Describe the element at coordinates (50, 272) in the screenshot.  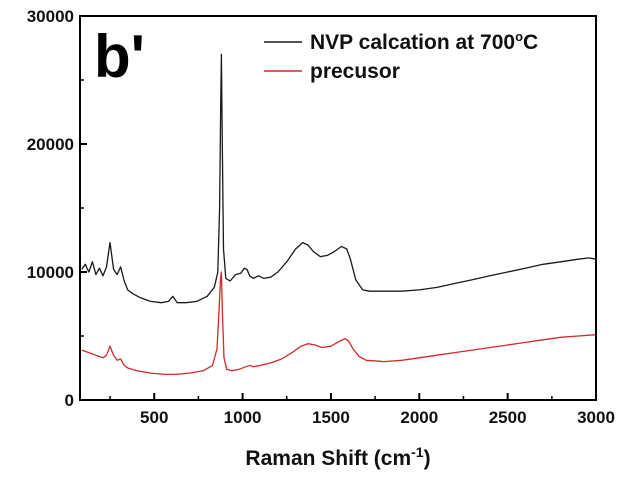
I see `y-tick-label: 10000` at that location.